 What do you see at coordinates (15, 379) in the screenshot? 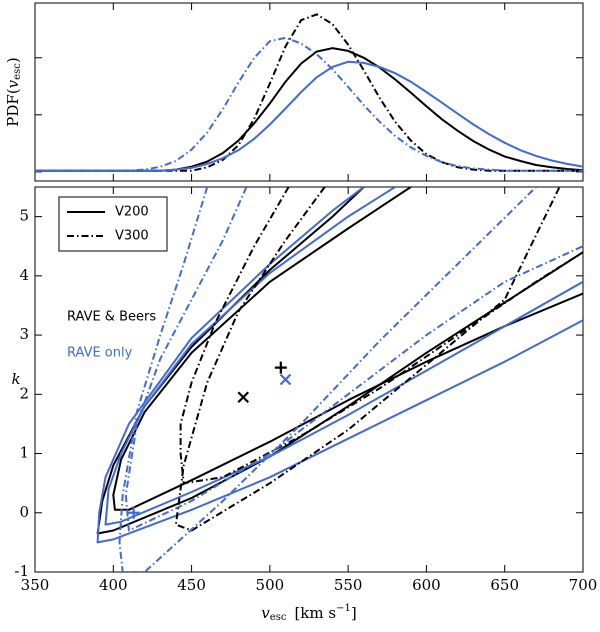
I see `bottom-y-label: k` at bounding box center [15, 379].